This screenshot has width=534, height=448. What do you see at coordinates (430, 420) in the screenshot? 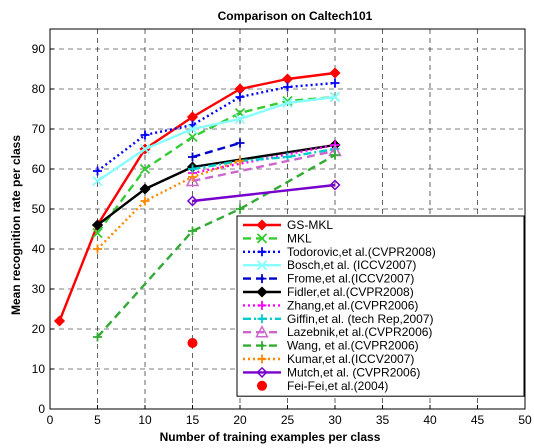
I see `x-tick-label: 40` at bounding box center [430, 420].